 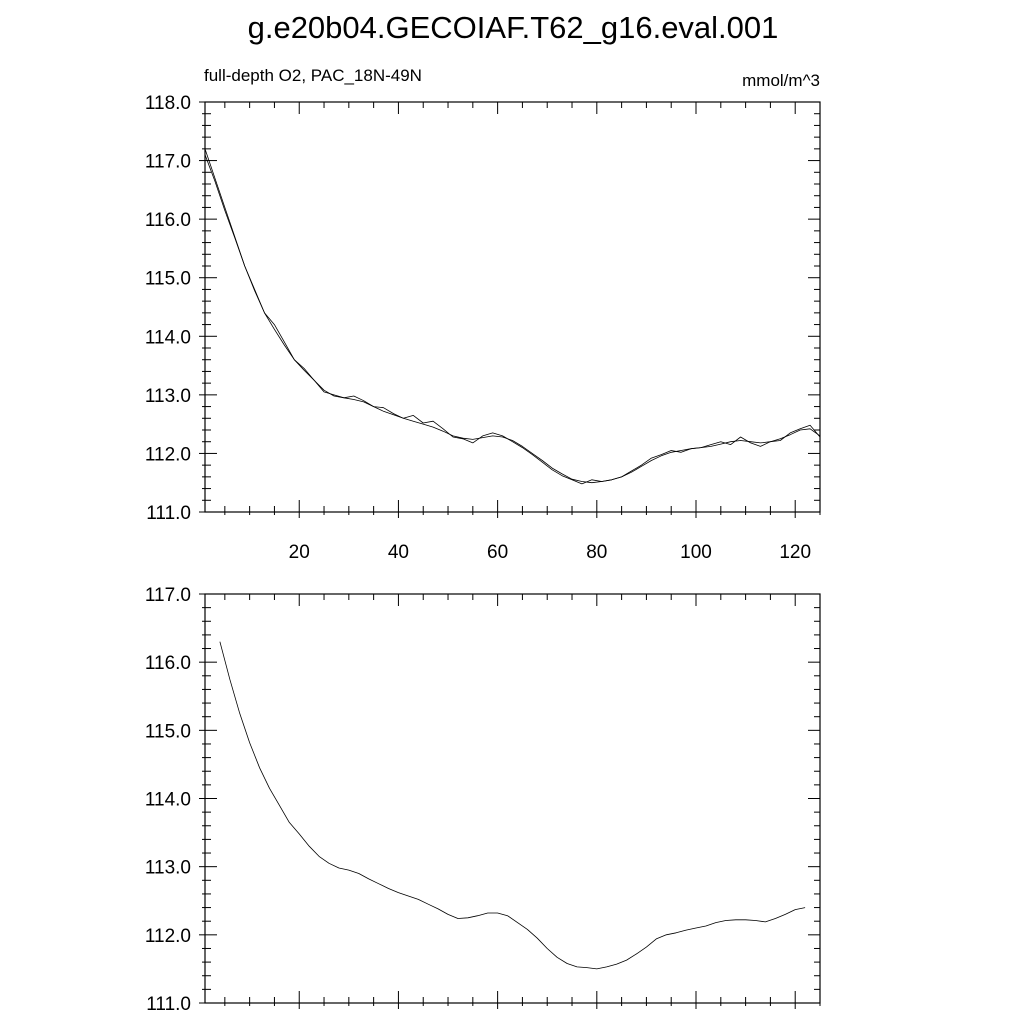 What do you see at coordinates (168, 162) in the screenshot?
I see `panel-0-y-tick-label: 117.0` at bounding box center [168, 162].